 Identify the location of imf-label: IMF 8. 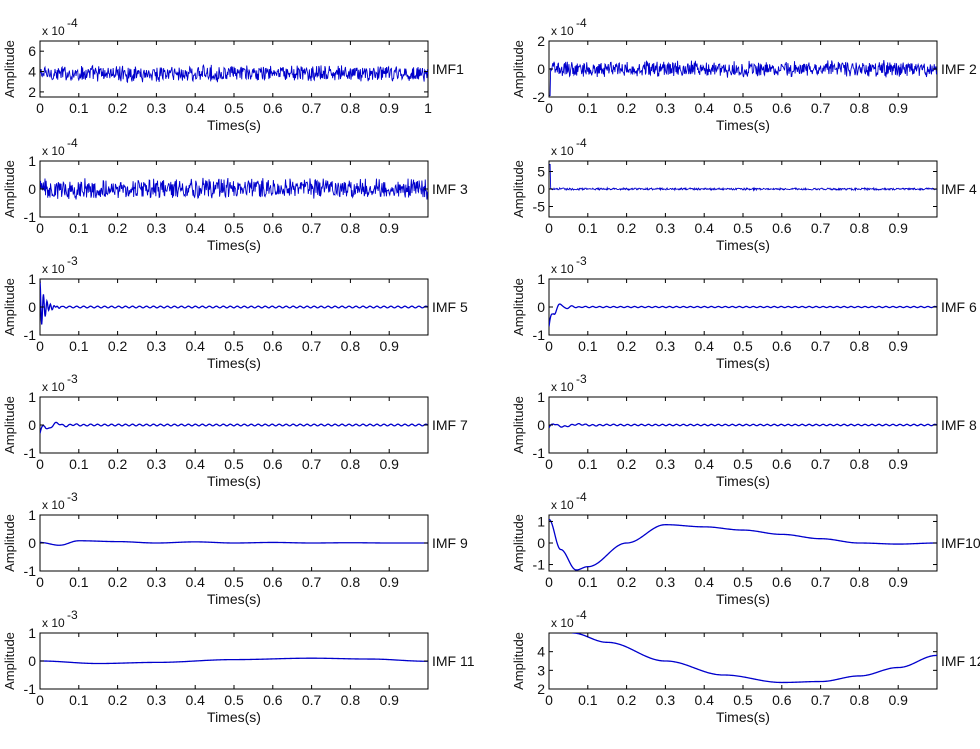
(959, 425).